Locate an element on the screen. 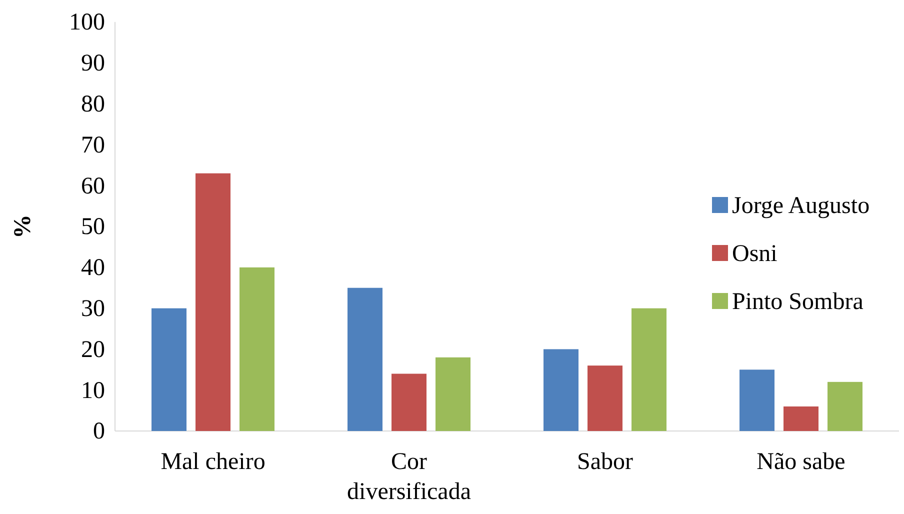 This screenshot has height=514, width=904. y-tick-label: 100 is located at coordinates (87, 23).